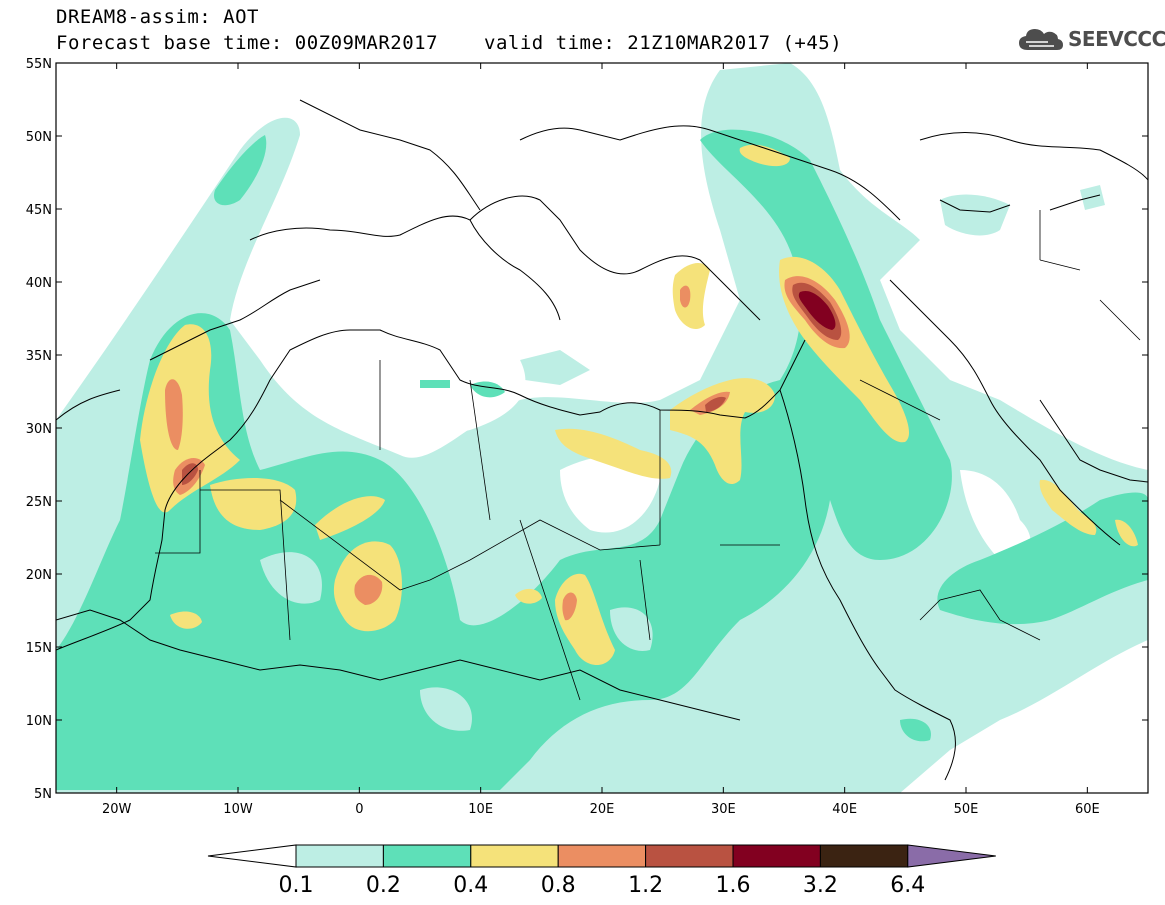  Describe the element at coordinates (117, 809) in the screenshot. I see `lon-tick-label: 20W` at that location.